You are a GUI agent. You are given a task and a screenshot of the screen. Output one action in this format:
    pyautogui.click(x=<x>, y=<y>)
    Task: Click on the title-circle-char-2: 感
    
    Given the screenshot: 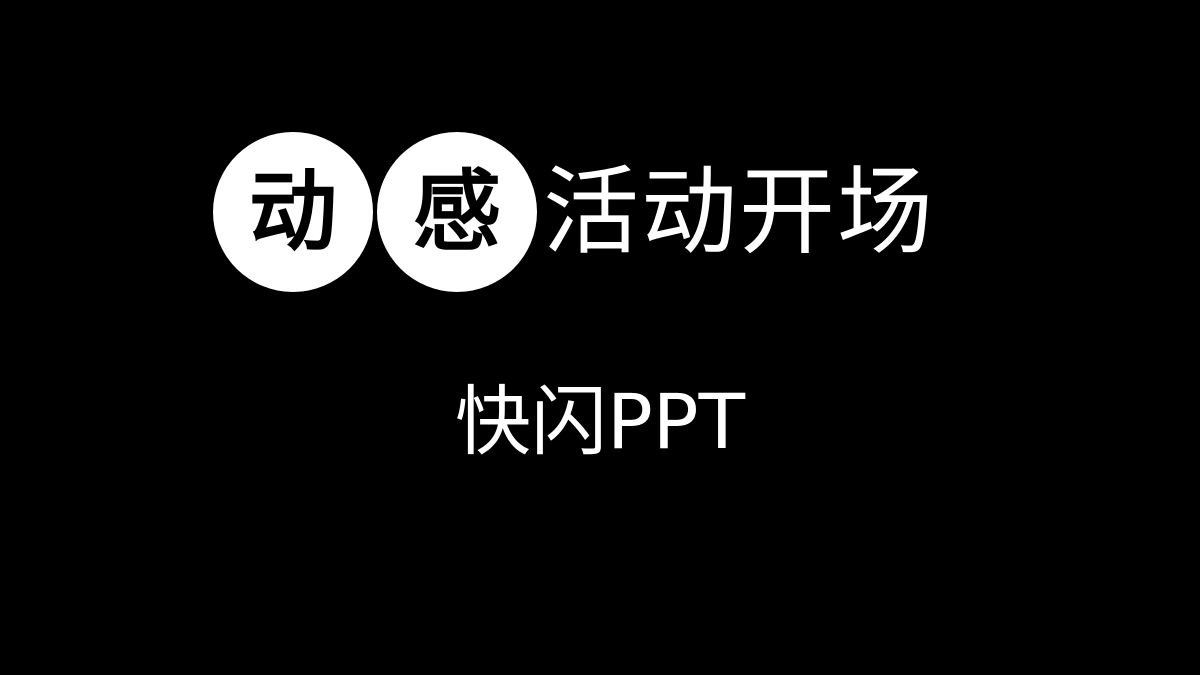 What is the action you would take?
    pyautogui.click(x=457, y=212)
    